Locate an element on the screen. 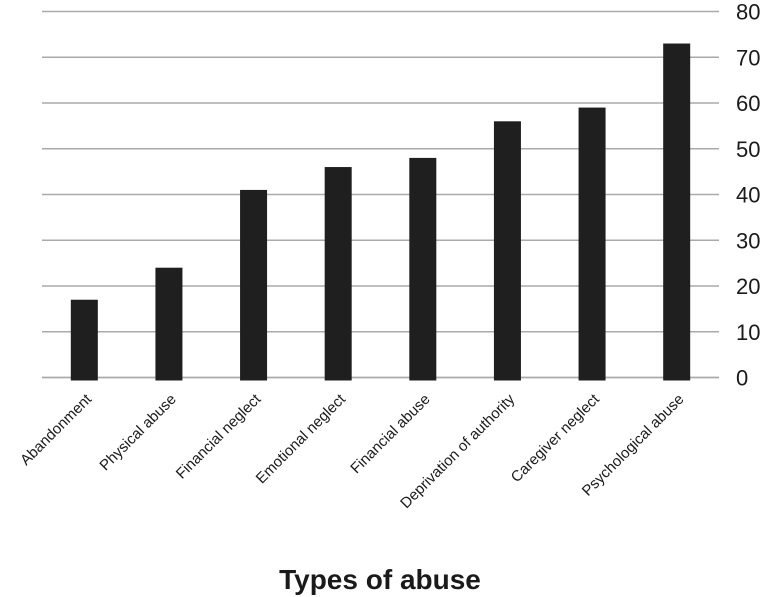  bar-financial-abuse is located at coordinates (423, 269).